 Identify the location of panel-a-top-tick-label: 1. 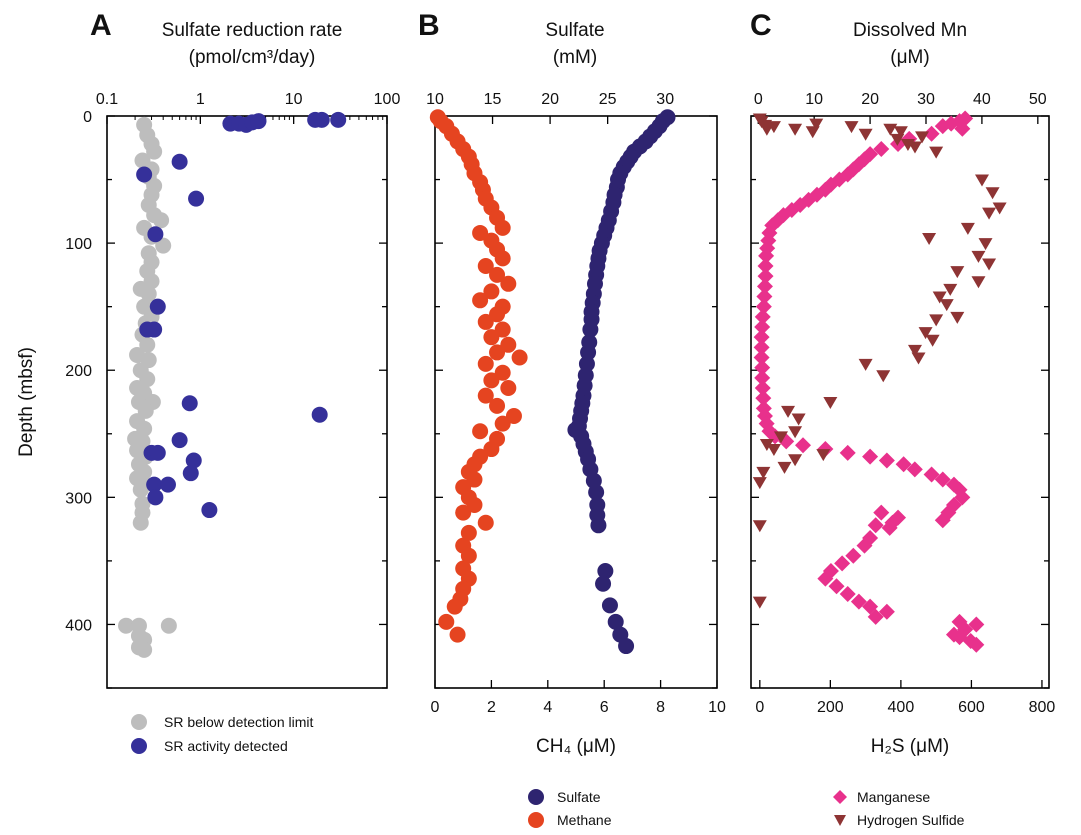
(200, 99).